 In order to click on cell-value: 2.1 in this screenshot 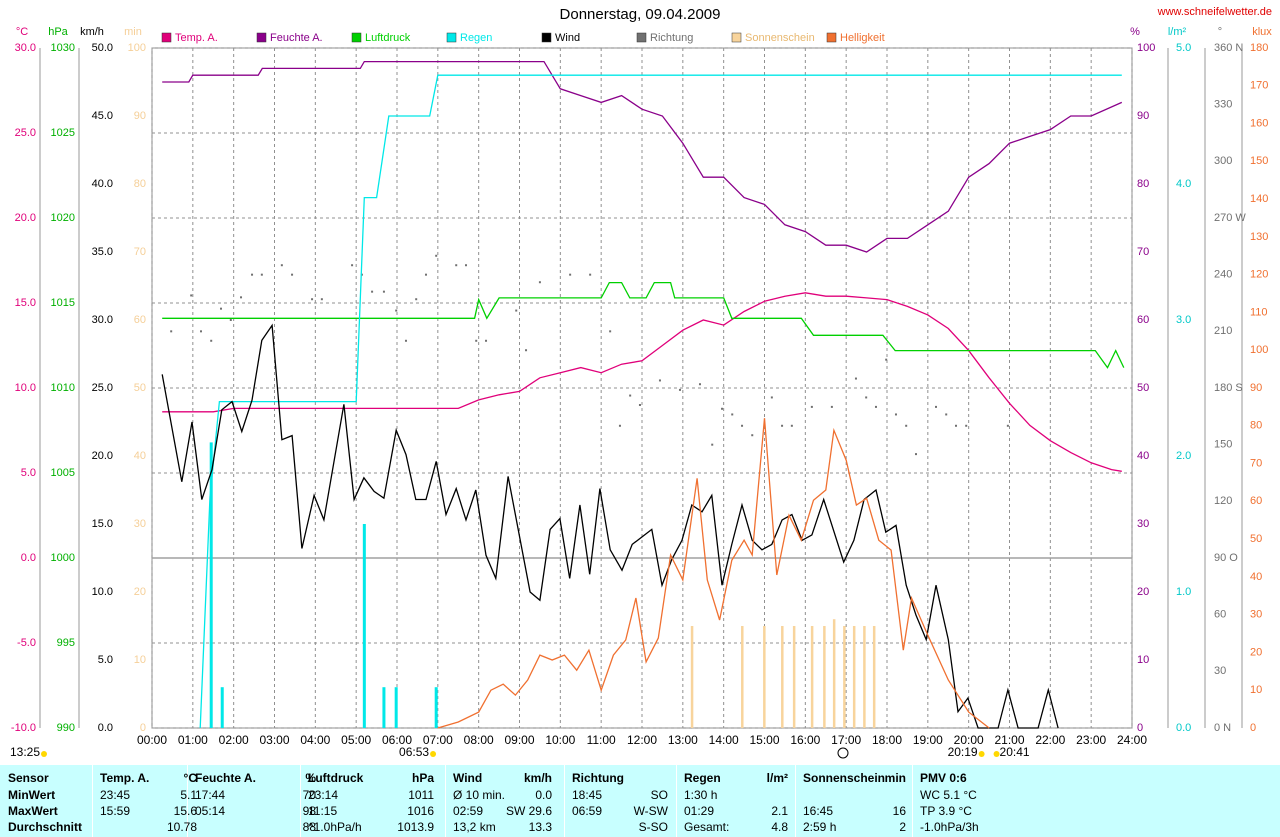, I will do `click(779, 811)`.